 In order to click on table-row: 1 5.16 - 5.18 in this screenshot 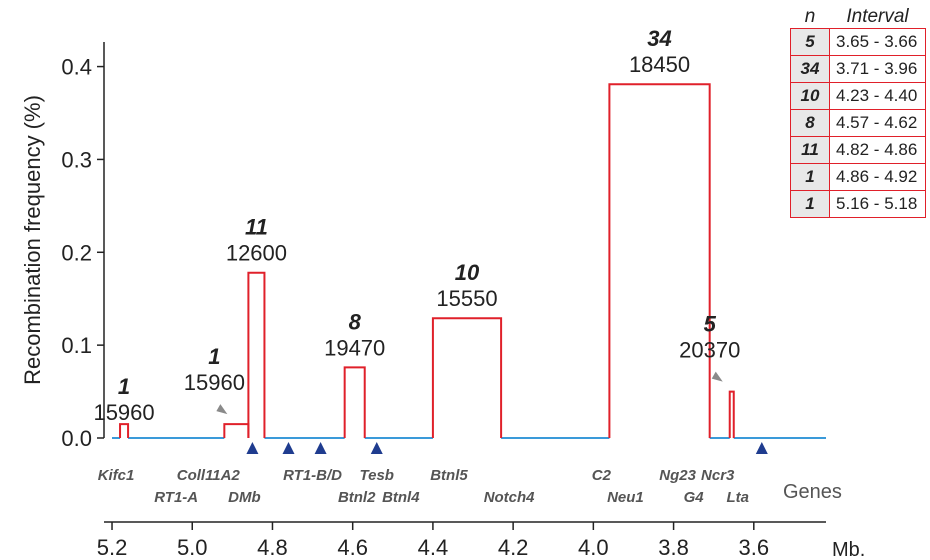, I will do `click(858, 204)`.